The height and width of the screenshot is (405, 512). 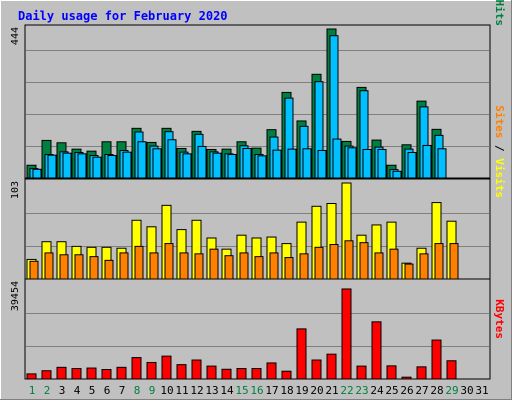 What do you see at coordinates (499, 178) in the screenshot?
I see `series-label-visits: Visits` at bounding box center [499, 178].